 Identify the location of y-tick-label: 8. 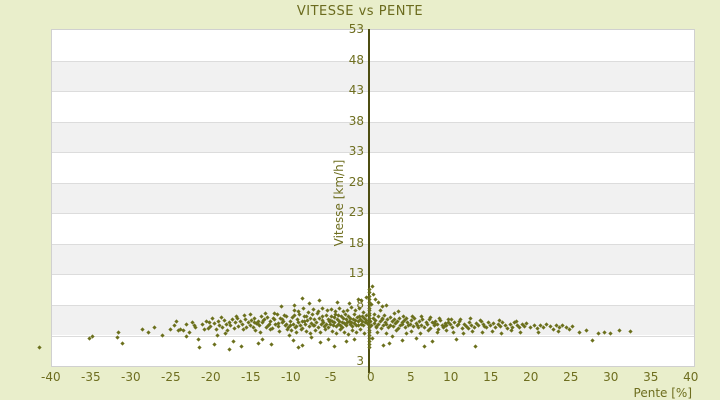
(360, 303).